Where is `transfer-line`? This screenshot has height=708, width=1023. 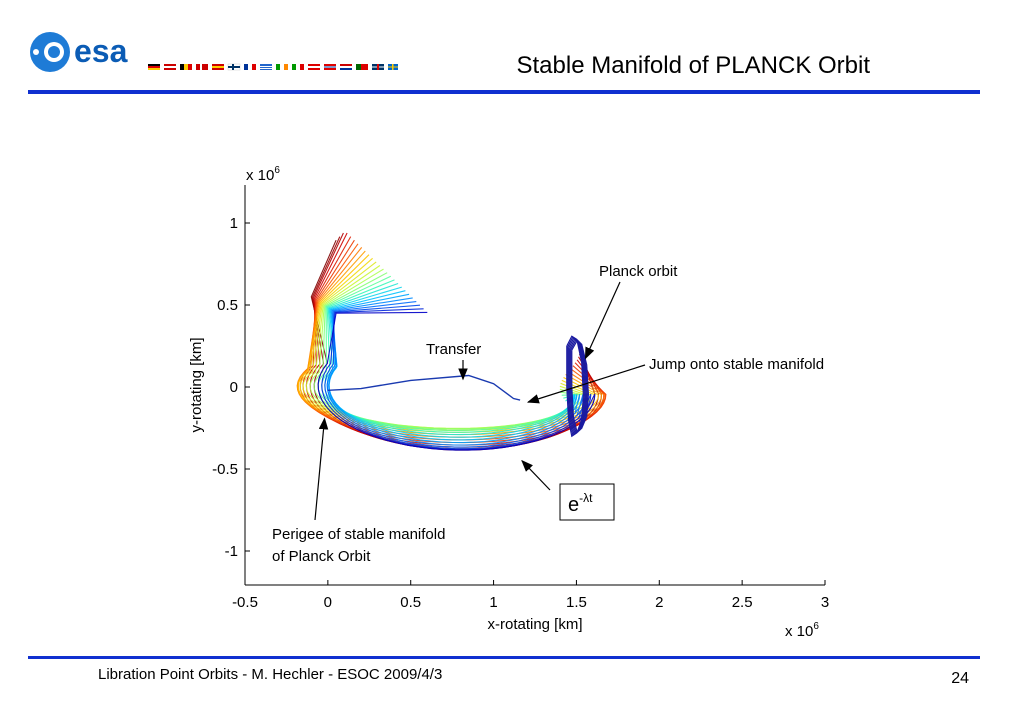 transfer-line is located at coordinates (424, 387).